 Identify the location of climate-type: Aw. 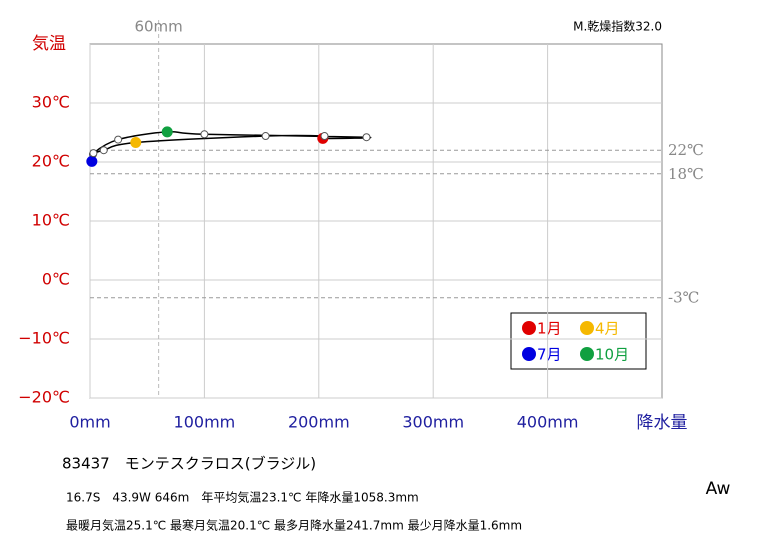
(718, 489).